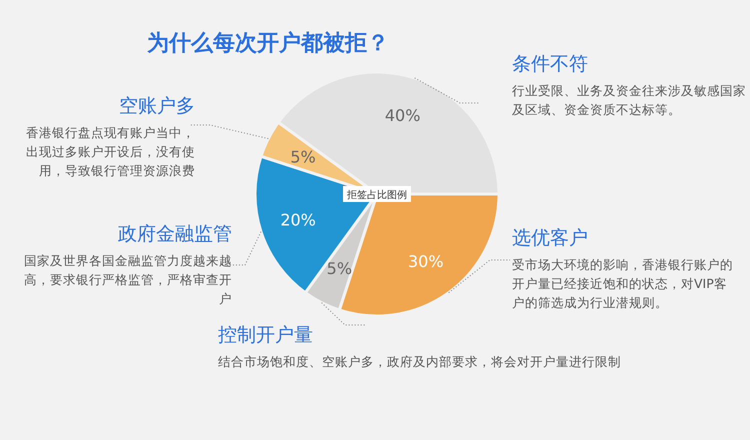  Describe the element at coordinates (550, 238) in the screenshot. I see `slice-label: 选优客户` at that location.